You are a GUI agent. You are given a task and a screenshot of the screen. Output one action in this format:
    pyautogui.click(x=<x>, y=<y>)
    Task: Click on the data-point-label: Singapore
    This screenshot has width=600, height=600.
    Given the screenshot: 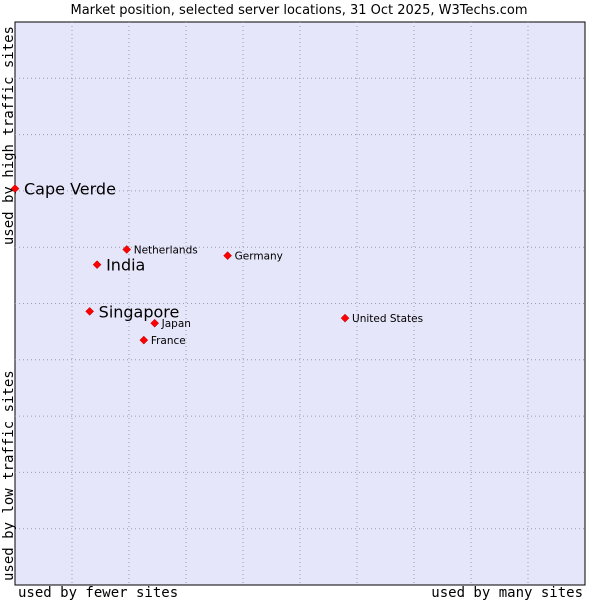 What is the action you would take?
    pyautogui.click(x=139, y=311)
    